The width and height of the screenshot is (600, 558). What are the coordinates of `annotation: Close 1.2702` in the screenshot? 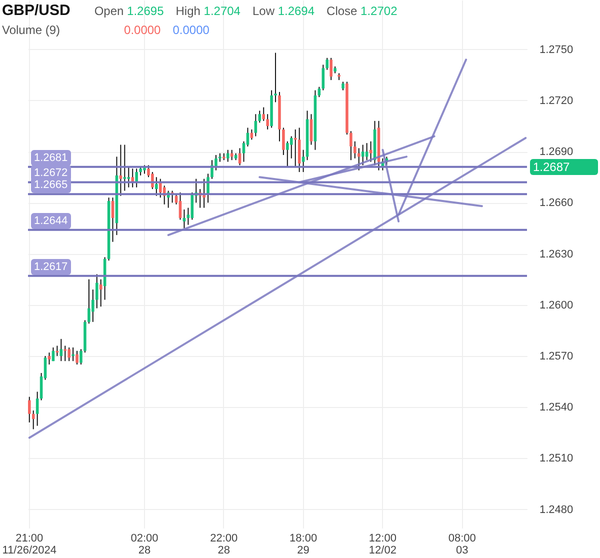 It's located at (362, 11).